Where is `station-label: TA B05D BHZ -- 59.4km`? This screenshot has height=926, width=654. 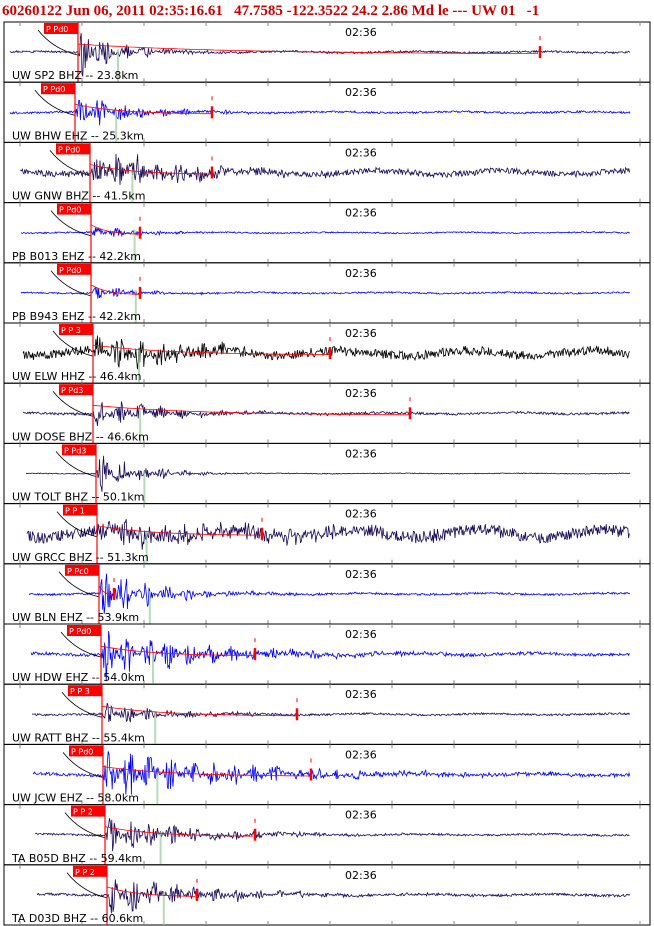 station-label: TA B05D BHZ -- 59.4km is located at coordinates (76, 858).